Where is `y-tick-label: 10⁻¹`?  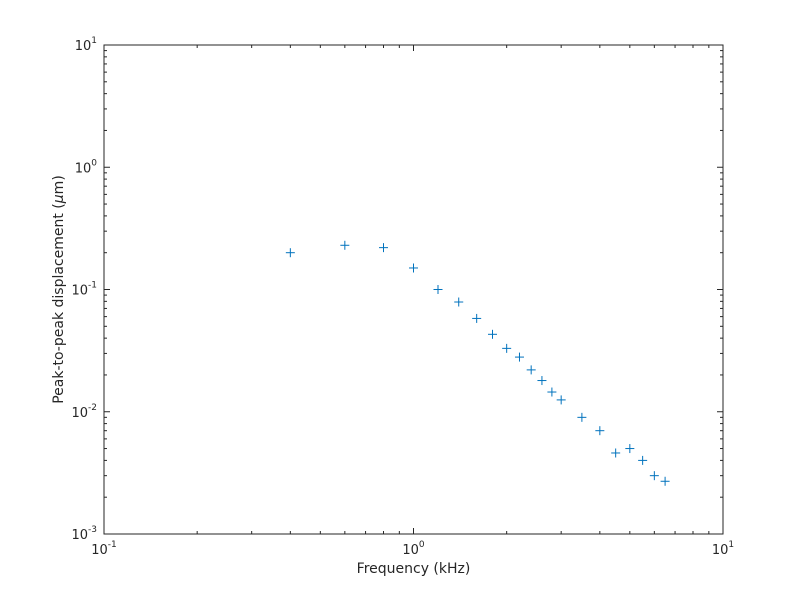
y-tick-label: 10⁻¹ is located at coordinates (84, 290).